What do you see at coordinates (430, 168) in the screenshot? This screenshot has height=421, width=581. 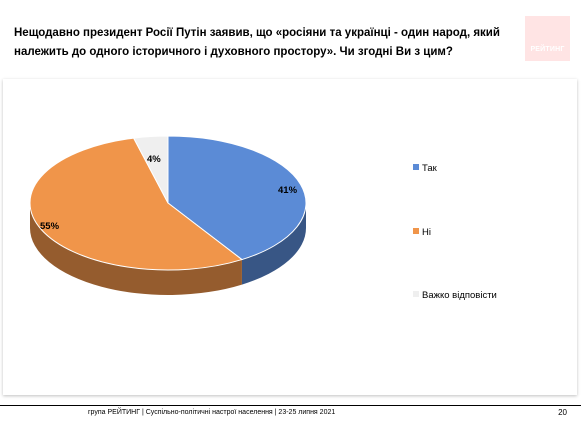 I see `legend-label-0: Так` at bounding box center [430, 168].